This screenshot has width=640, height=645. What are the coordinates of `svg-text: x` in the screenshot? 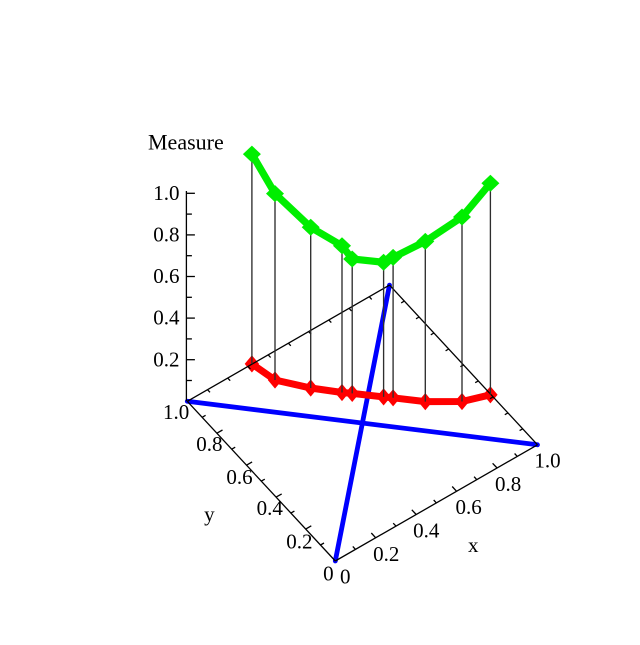 It's located at (473, 545).